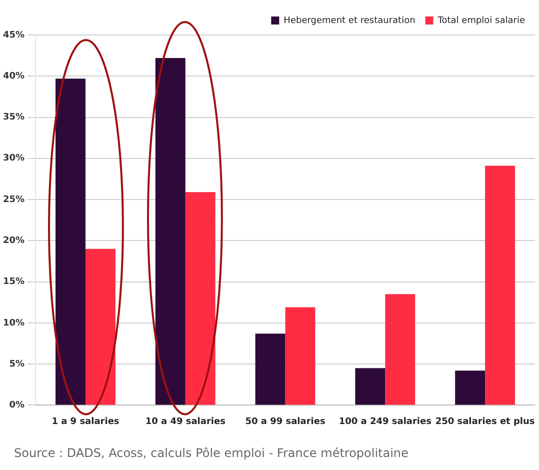 Image resolution: width=539 pixels, height=470 pixels. I want to click on source-note: Source : DADS, Acoss, calculs Pôle emploi - France métropolitaine, so click(211, 453).